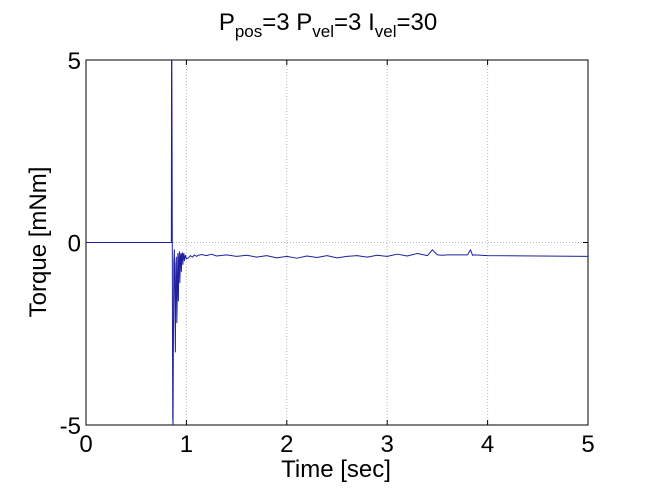  What do you see at coordinates (487, 444) in the screenshot?
I see `x-tick-label: 4` at bounding box center [487, 444].